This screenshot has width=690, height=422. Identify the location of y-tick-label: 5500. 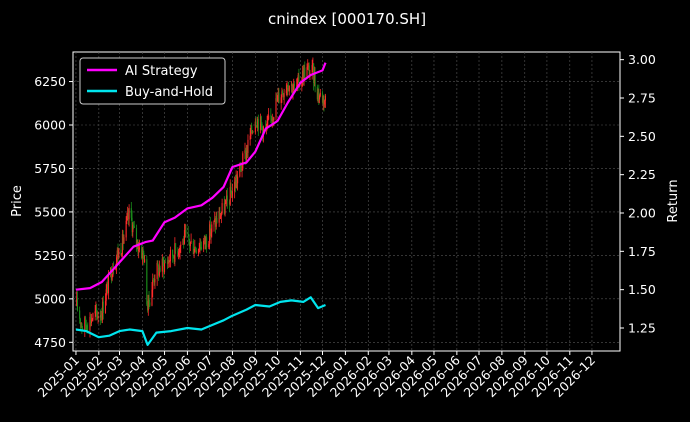
(50, 211).